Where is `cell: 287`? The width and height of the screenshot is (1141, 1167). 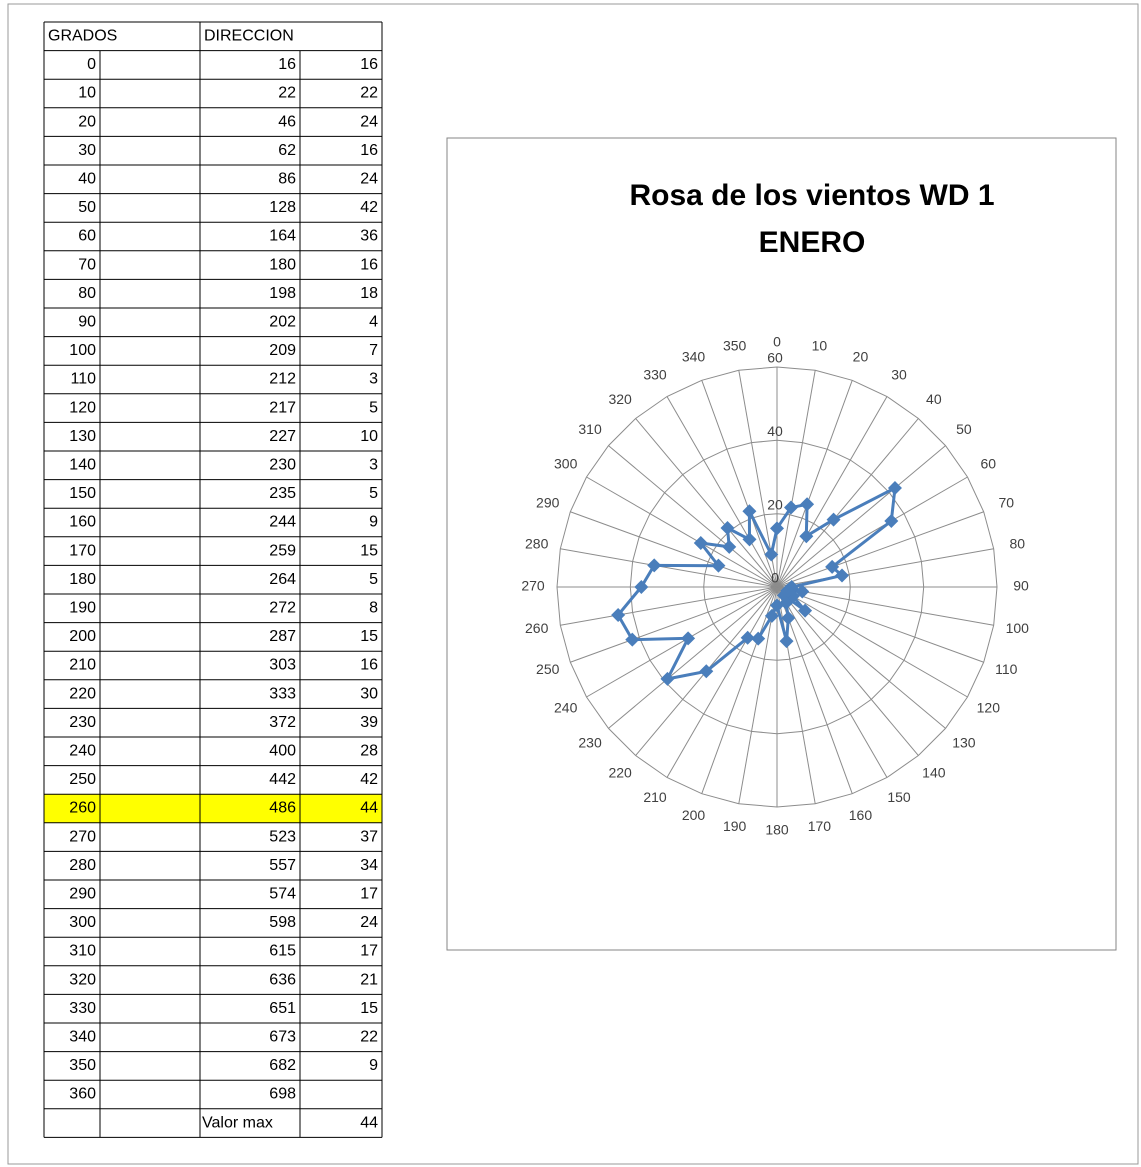
cell: 287 is located at coordinates (282, 636).